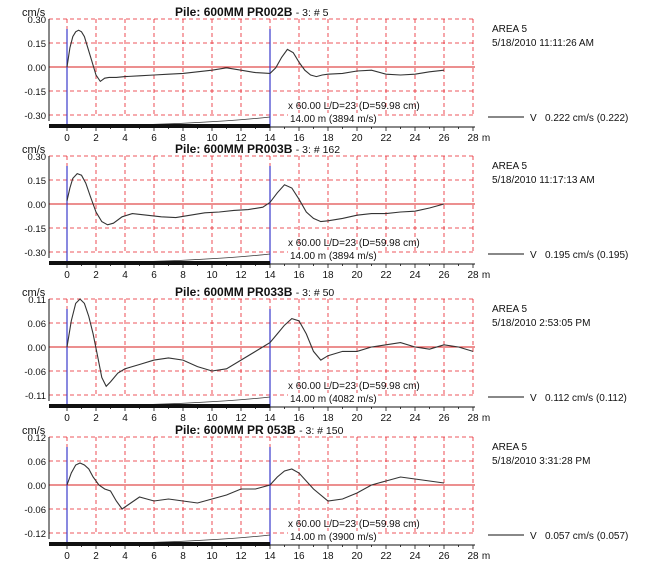 The height and width of the screenshot is (571, 646). Describe the element at coordinates (35, 396) in the screenshot. I see `y-tick-label: -0.11` at that location.